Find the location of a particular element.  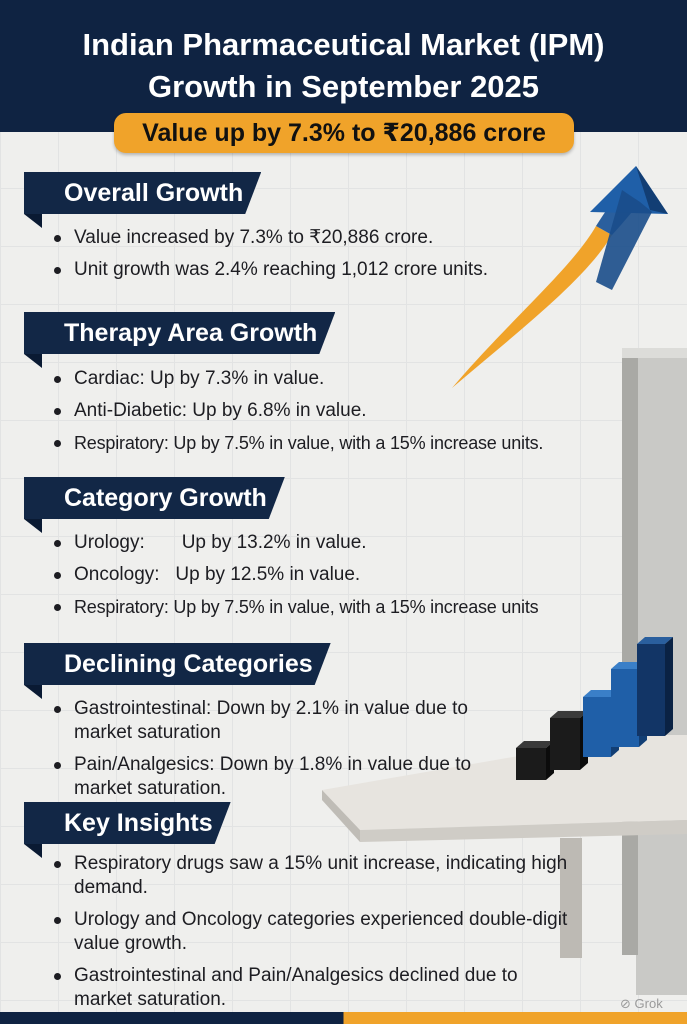

desk-icon is located at coordinates (504, 846).